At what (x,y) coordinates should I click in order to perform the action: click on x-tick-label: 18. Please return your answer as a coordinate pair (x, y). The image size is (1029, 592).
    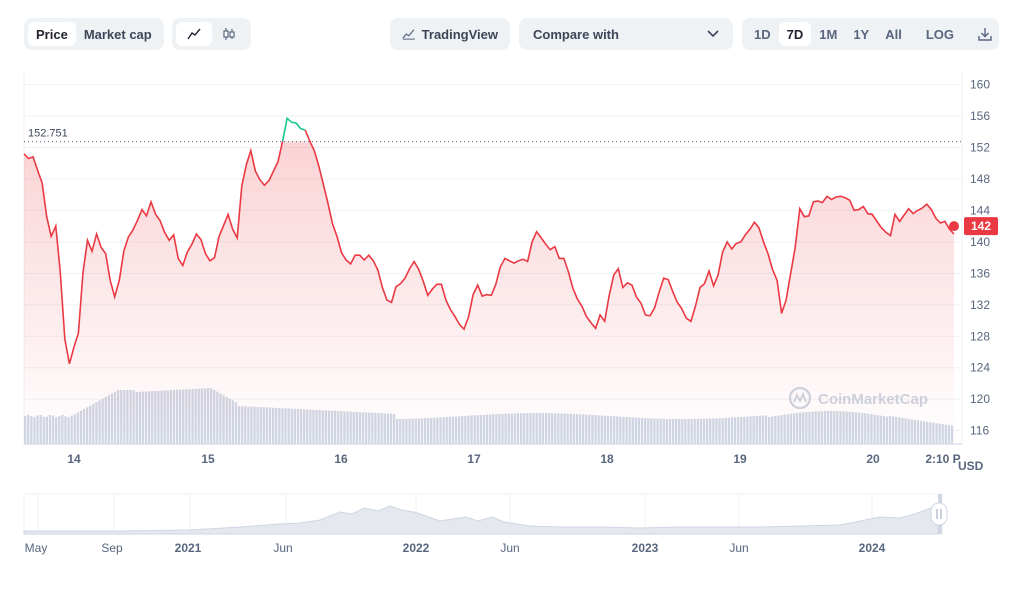
    Looking at the image, I should click on (607, 459).